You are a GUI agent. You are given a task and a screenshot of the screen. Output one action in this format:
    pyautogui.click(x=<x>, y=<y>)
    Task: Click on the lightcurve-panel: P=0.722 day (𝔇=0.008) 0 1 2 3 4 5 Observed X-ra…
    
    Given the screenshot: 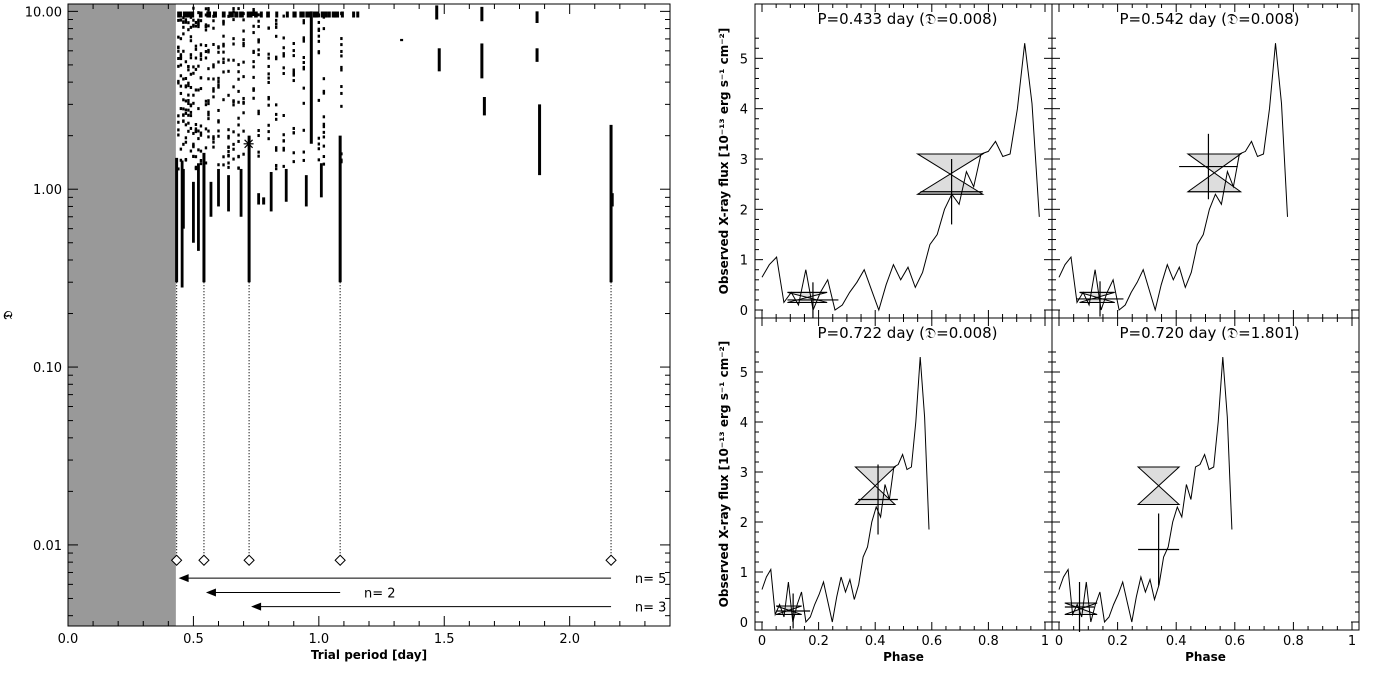 What is the action you would take?
    pyautogui.click(x=885, y=490)
    